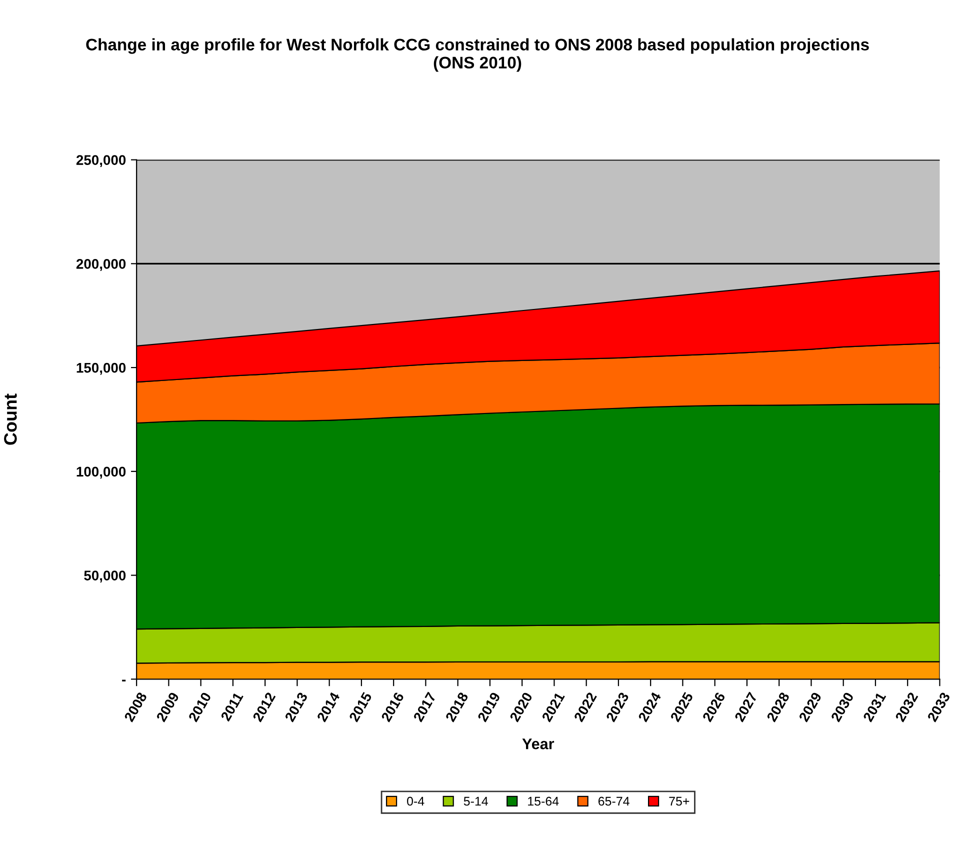 The image size is (955, 850). I want to click on legend-label: 65-74, so click(614, 801).